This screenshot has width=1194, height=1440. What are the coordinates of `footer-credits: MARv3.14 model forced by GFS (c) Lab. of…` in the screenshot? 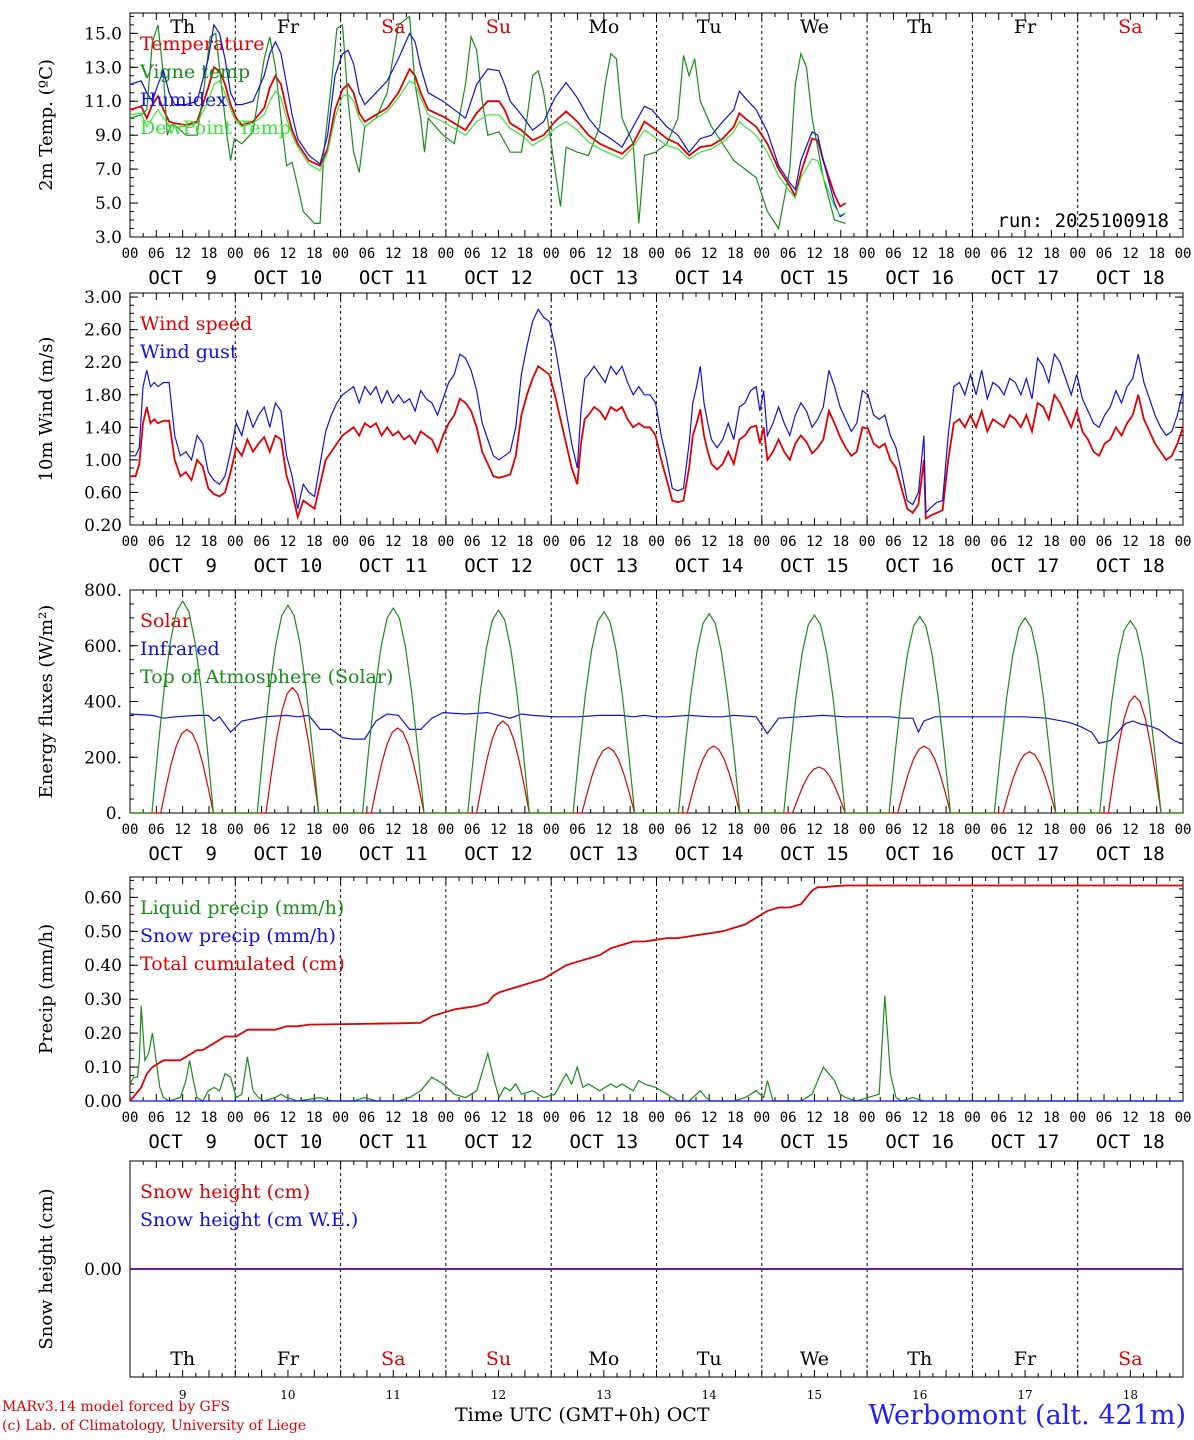 It's located at (154, 1417).